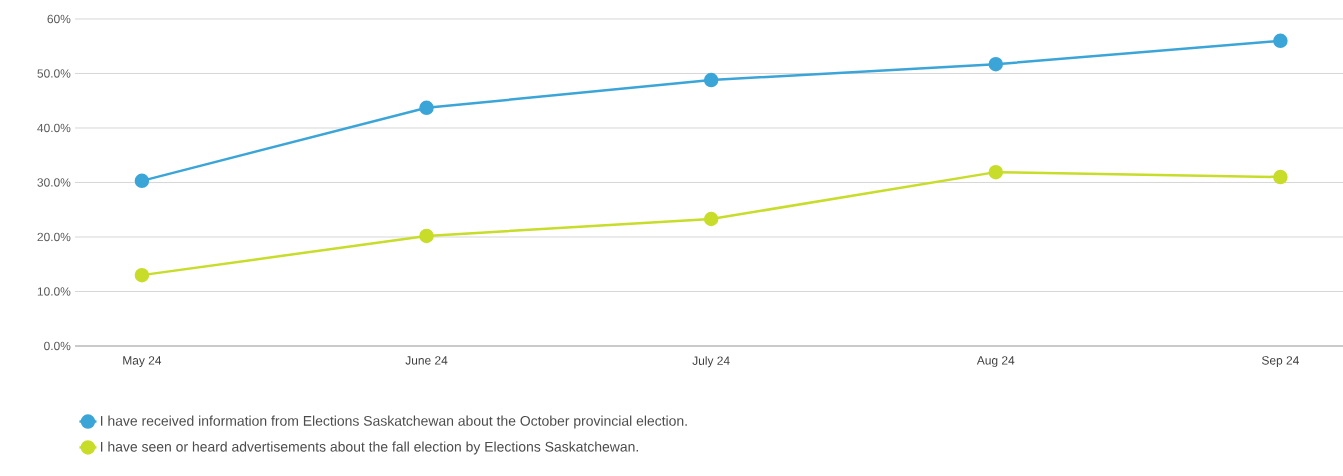  Describe the element at coordinates (57, 346) in the screenshot. I see `y-tick-label: 0.0%` at that location.